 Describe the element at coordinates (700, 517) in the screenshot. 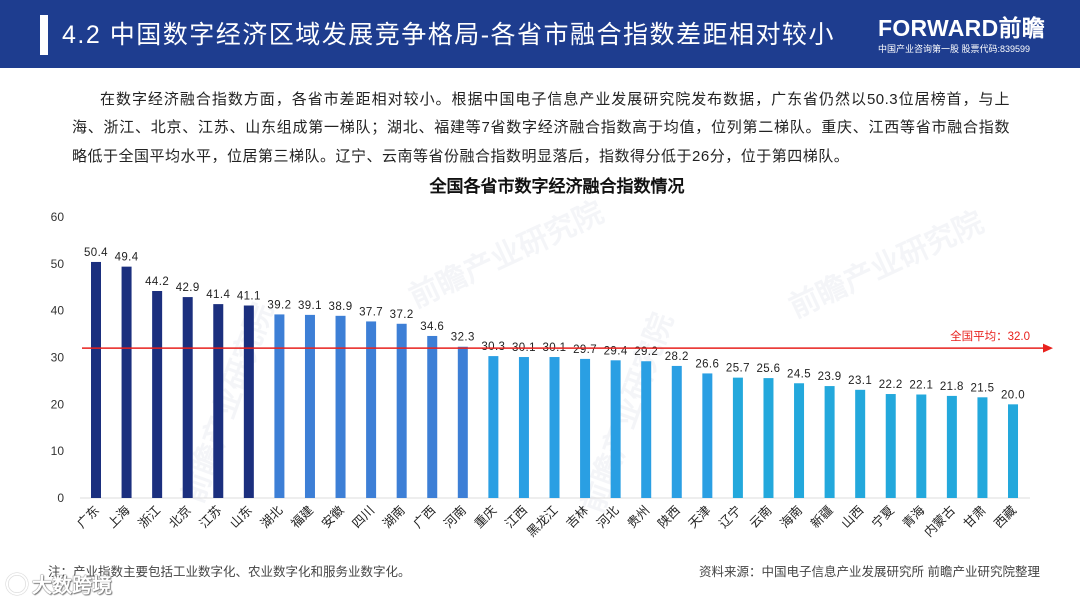

I see `x-tick-label: 天津` at that location.